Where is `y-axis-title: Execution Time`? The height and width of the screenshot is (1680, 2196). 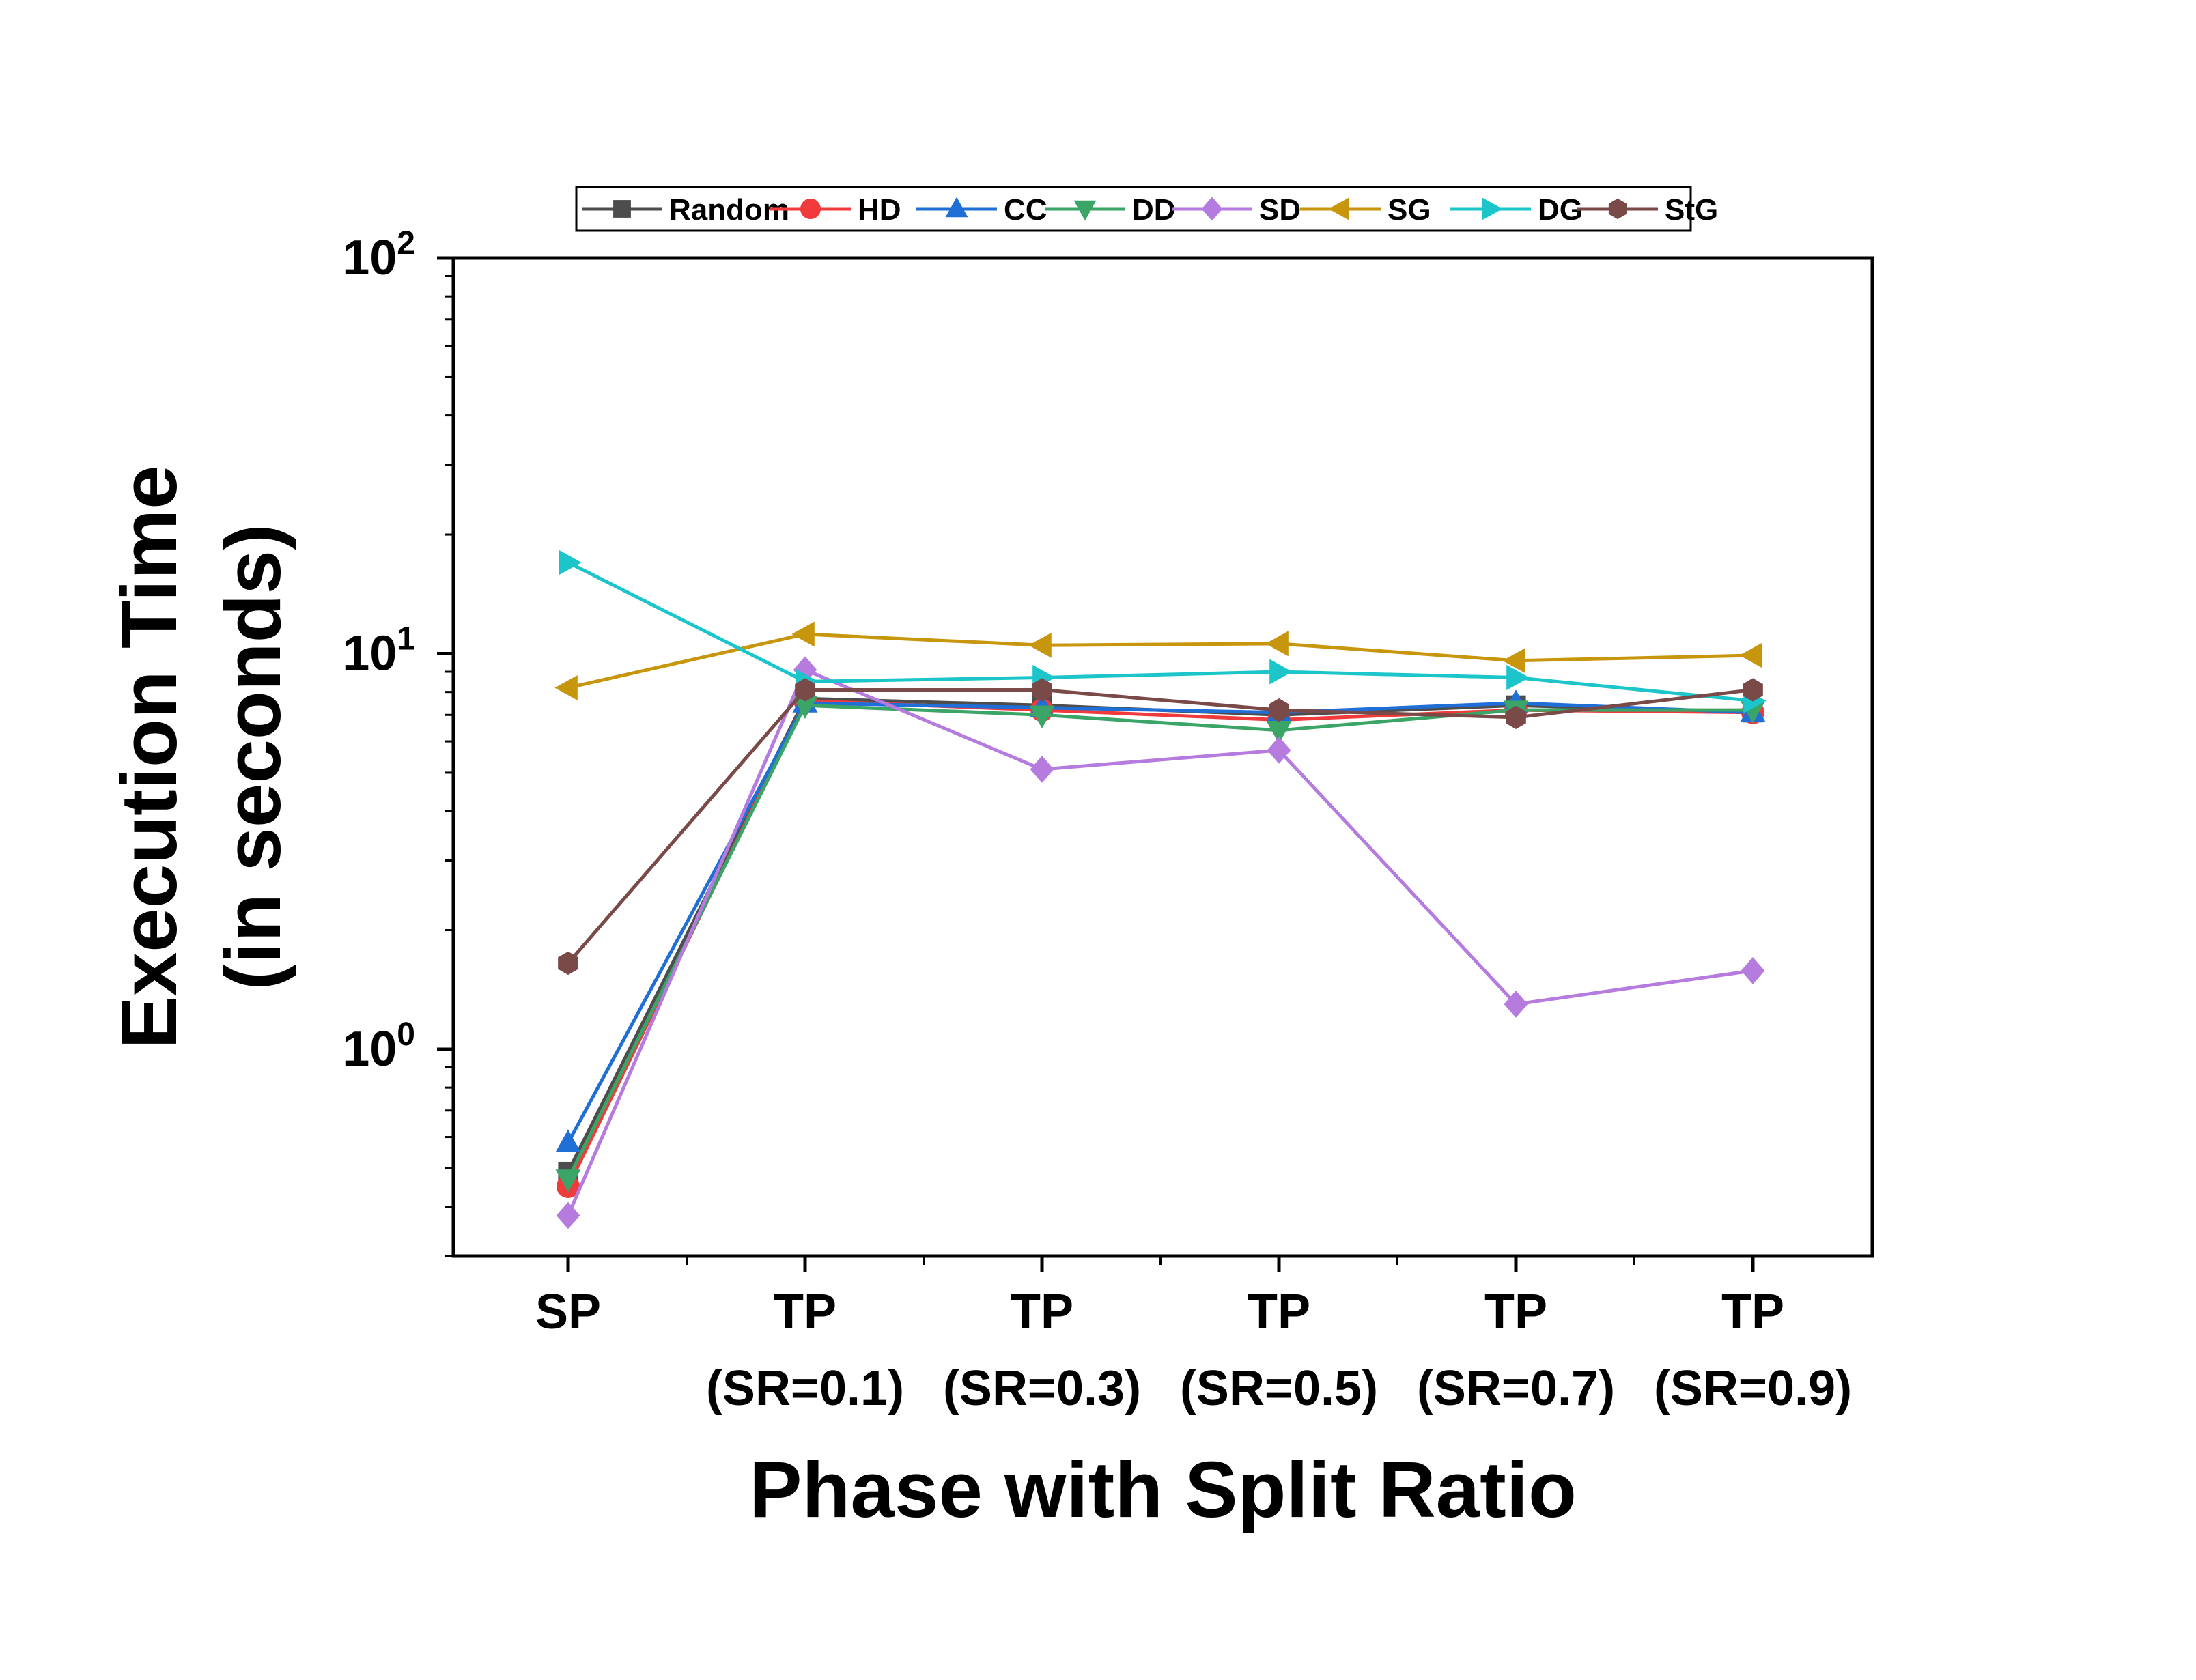 y-axis-title: Execution Time is located at coordinates (148, 757).